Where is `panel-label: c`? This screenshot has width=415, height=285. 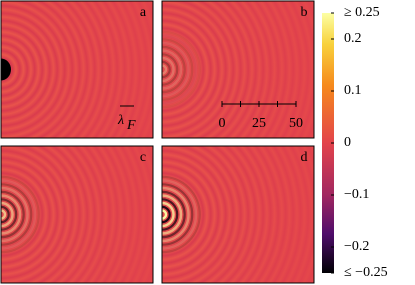 panel-label: c is located at coordinates (143, 157).